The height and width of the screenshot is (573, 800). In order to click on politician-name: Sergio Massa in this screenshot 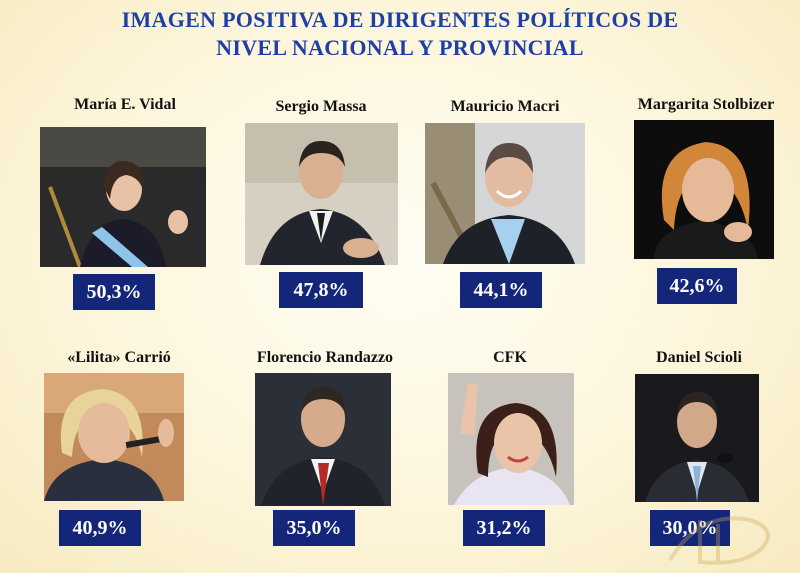, I will do `click(321, 106)`.